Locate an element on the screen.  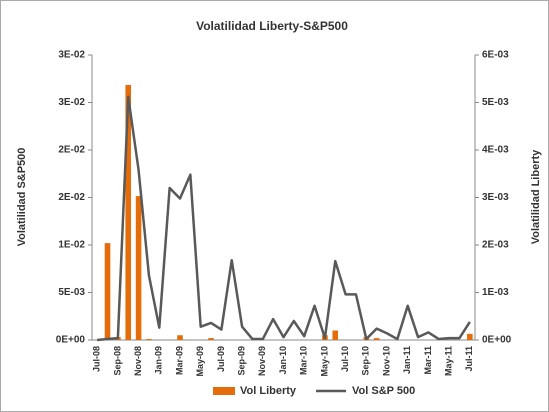
y-tick-label: 0E+00 is located at coordinates (71, 340).